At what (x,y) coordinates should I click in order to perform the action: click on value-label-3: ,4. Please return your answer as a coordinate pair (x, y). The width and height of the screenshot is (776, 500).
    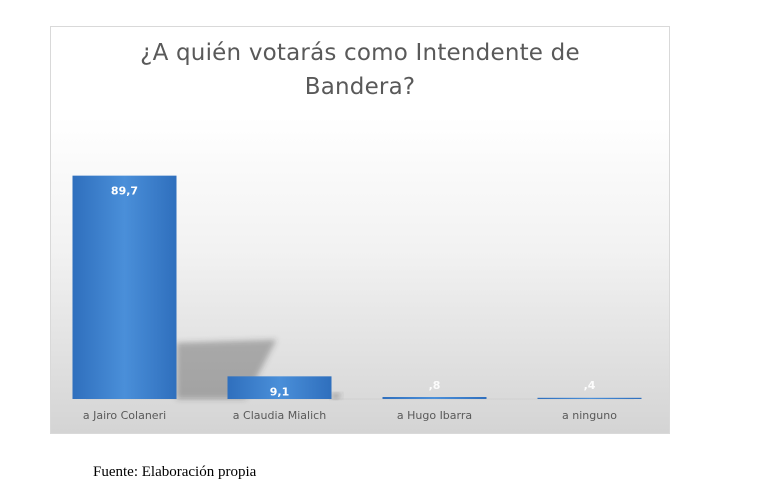
    Looking at the image, I should click on (590, 385).